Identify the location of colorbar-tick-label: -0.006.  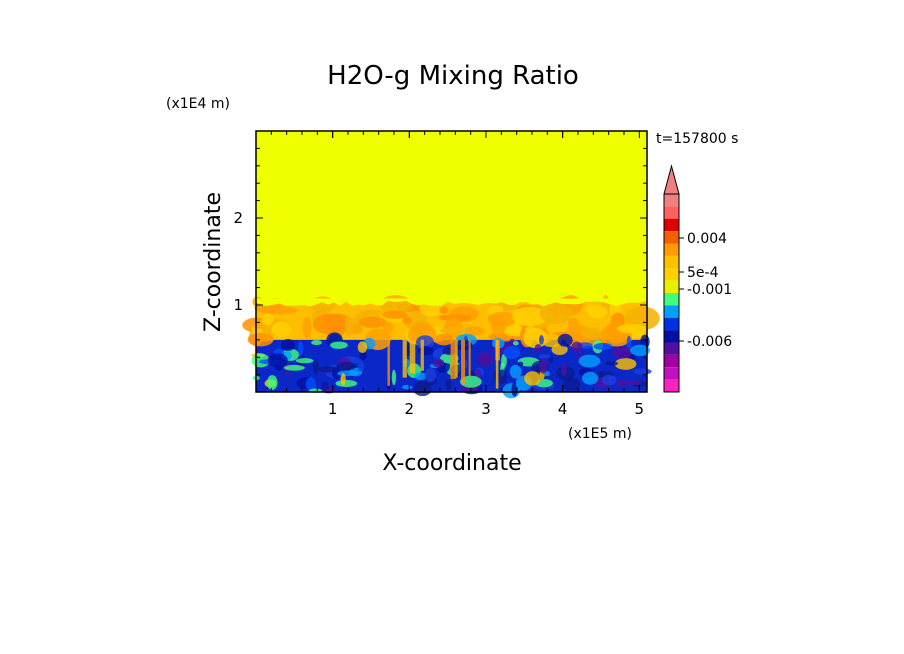
(709, 342).